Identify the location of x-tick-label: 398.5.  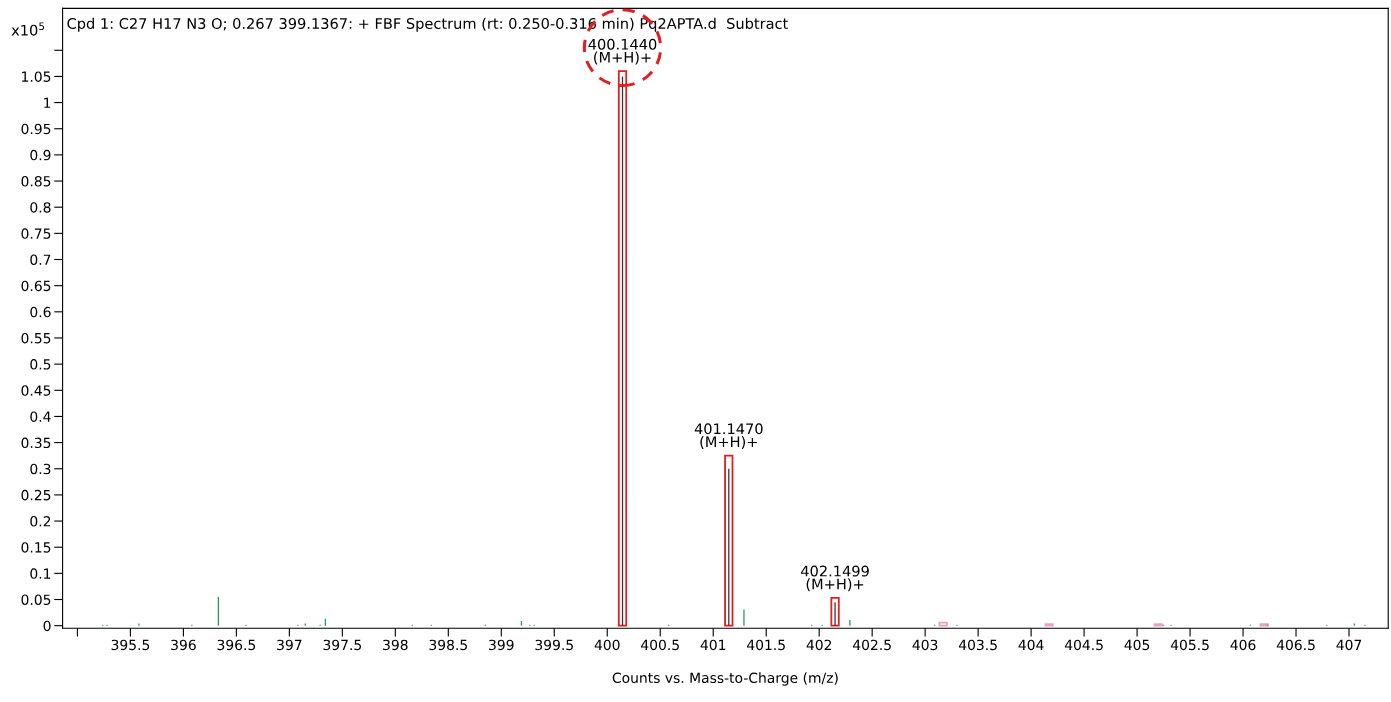
(448, 645).